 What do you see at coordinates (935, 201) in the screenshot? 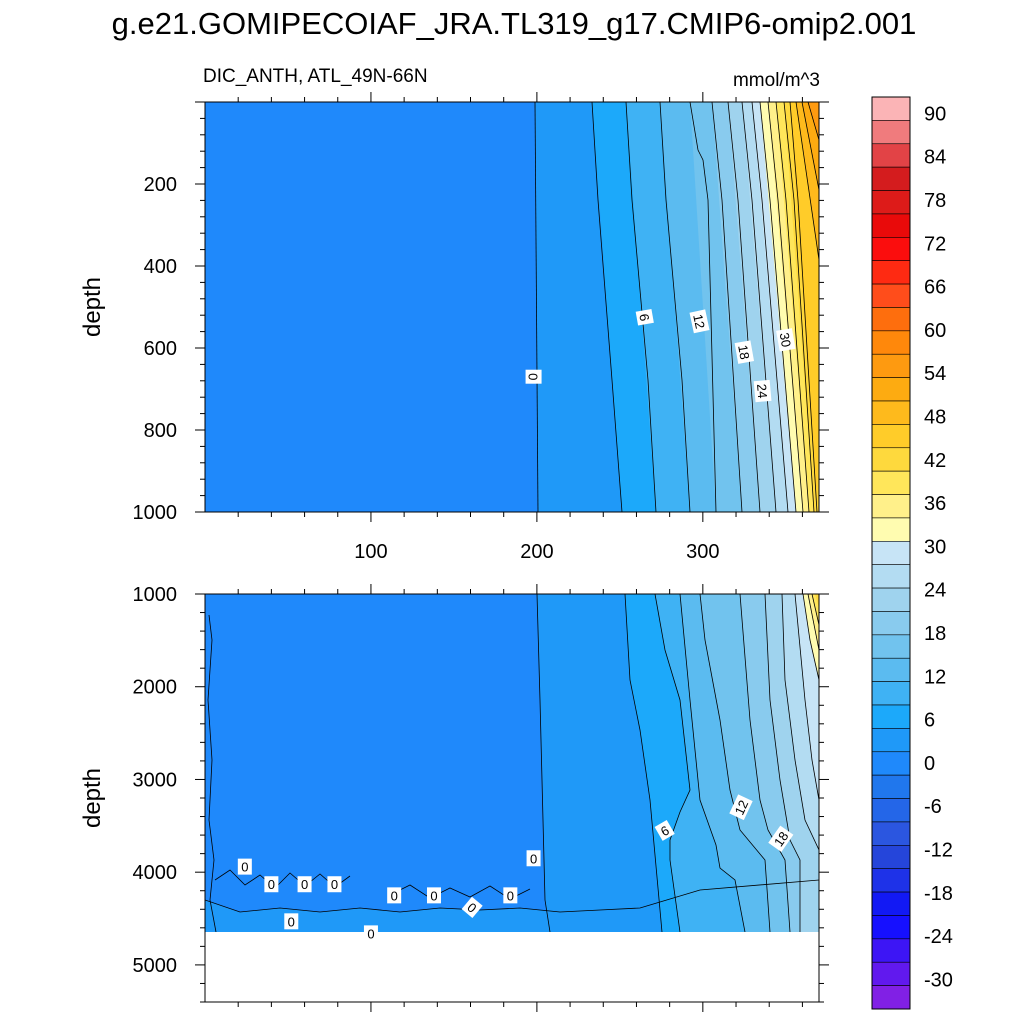
I see `colorbar-tick-label: 78` at bounding box center [935, 201].